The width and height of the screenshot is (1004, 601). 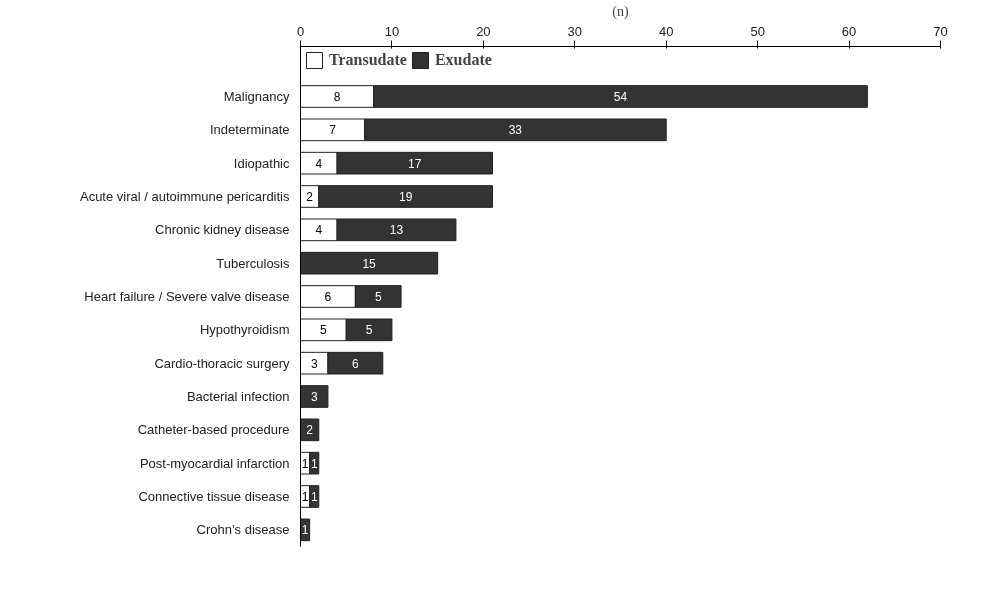 I want to click on y-tick-label: Catheter-based procedure, so click(x=213, y=430).